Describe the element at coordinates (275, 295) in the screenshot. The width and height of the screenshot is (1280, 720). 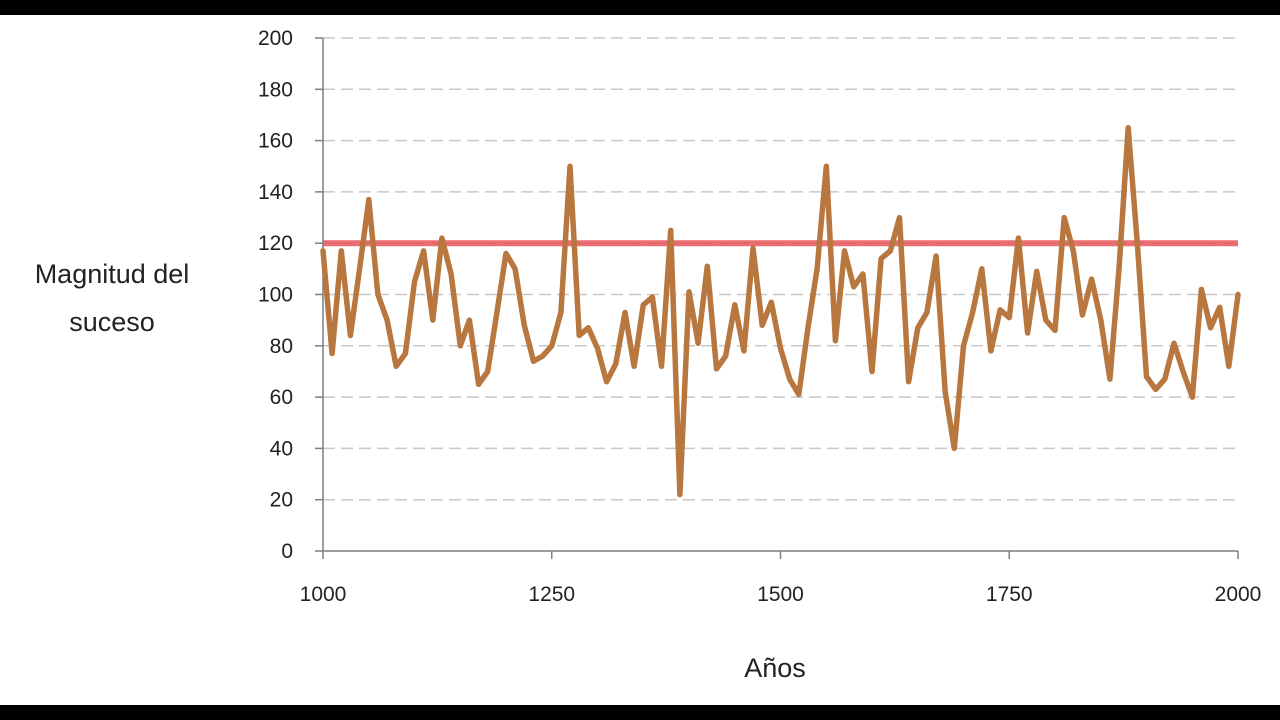
I see `y-tick-label-100: 100` at that location.